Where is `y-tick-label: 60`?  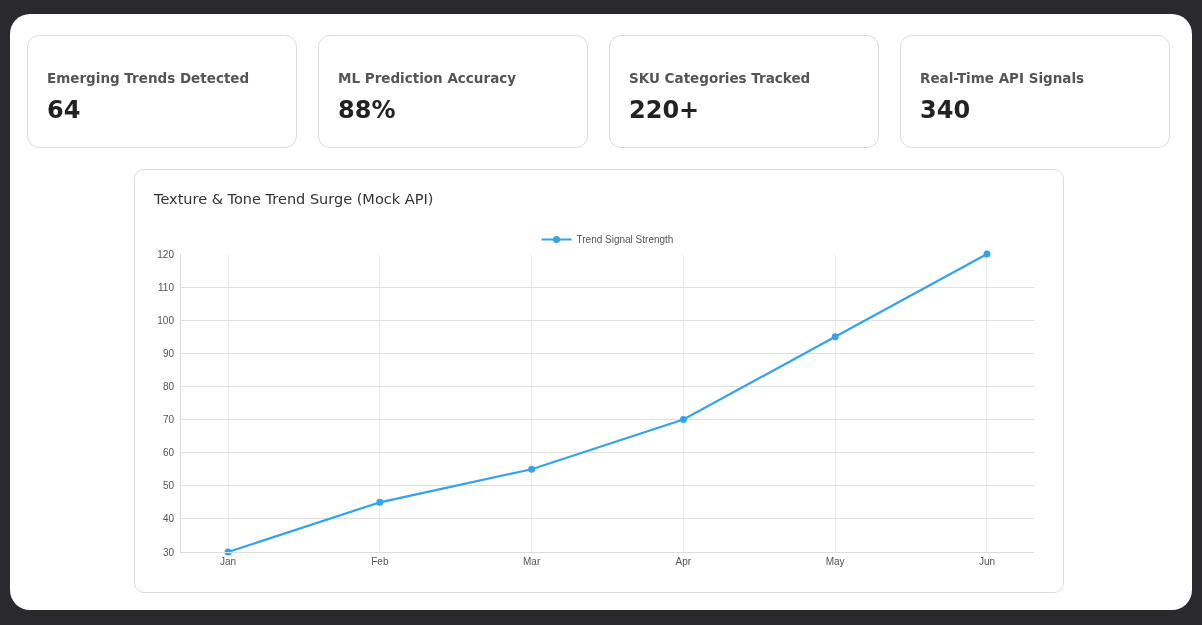 y-tick-label: 60 is located at coordinates (168, 453).